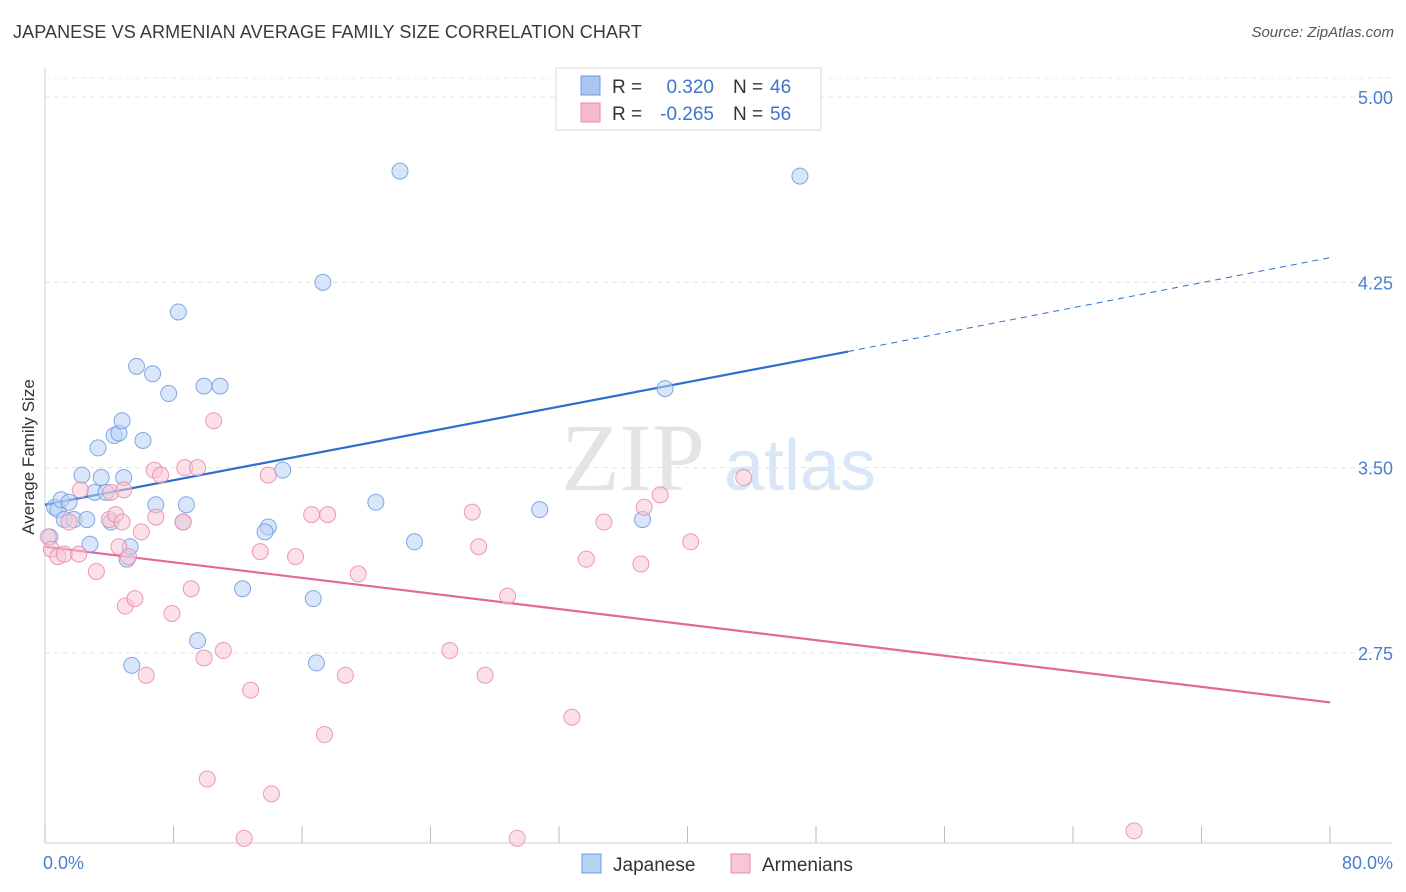  I want to click on x-tick-label-1: 80.0%, so click(1367, 863).